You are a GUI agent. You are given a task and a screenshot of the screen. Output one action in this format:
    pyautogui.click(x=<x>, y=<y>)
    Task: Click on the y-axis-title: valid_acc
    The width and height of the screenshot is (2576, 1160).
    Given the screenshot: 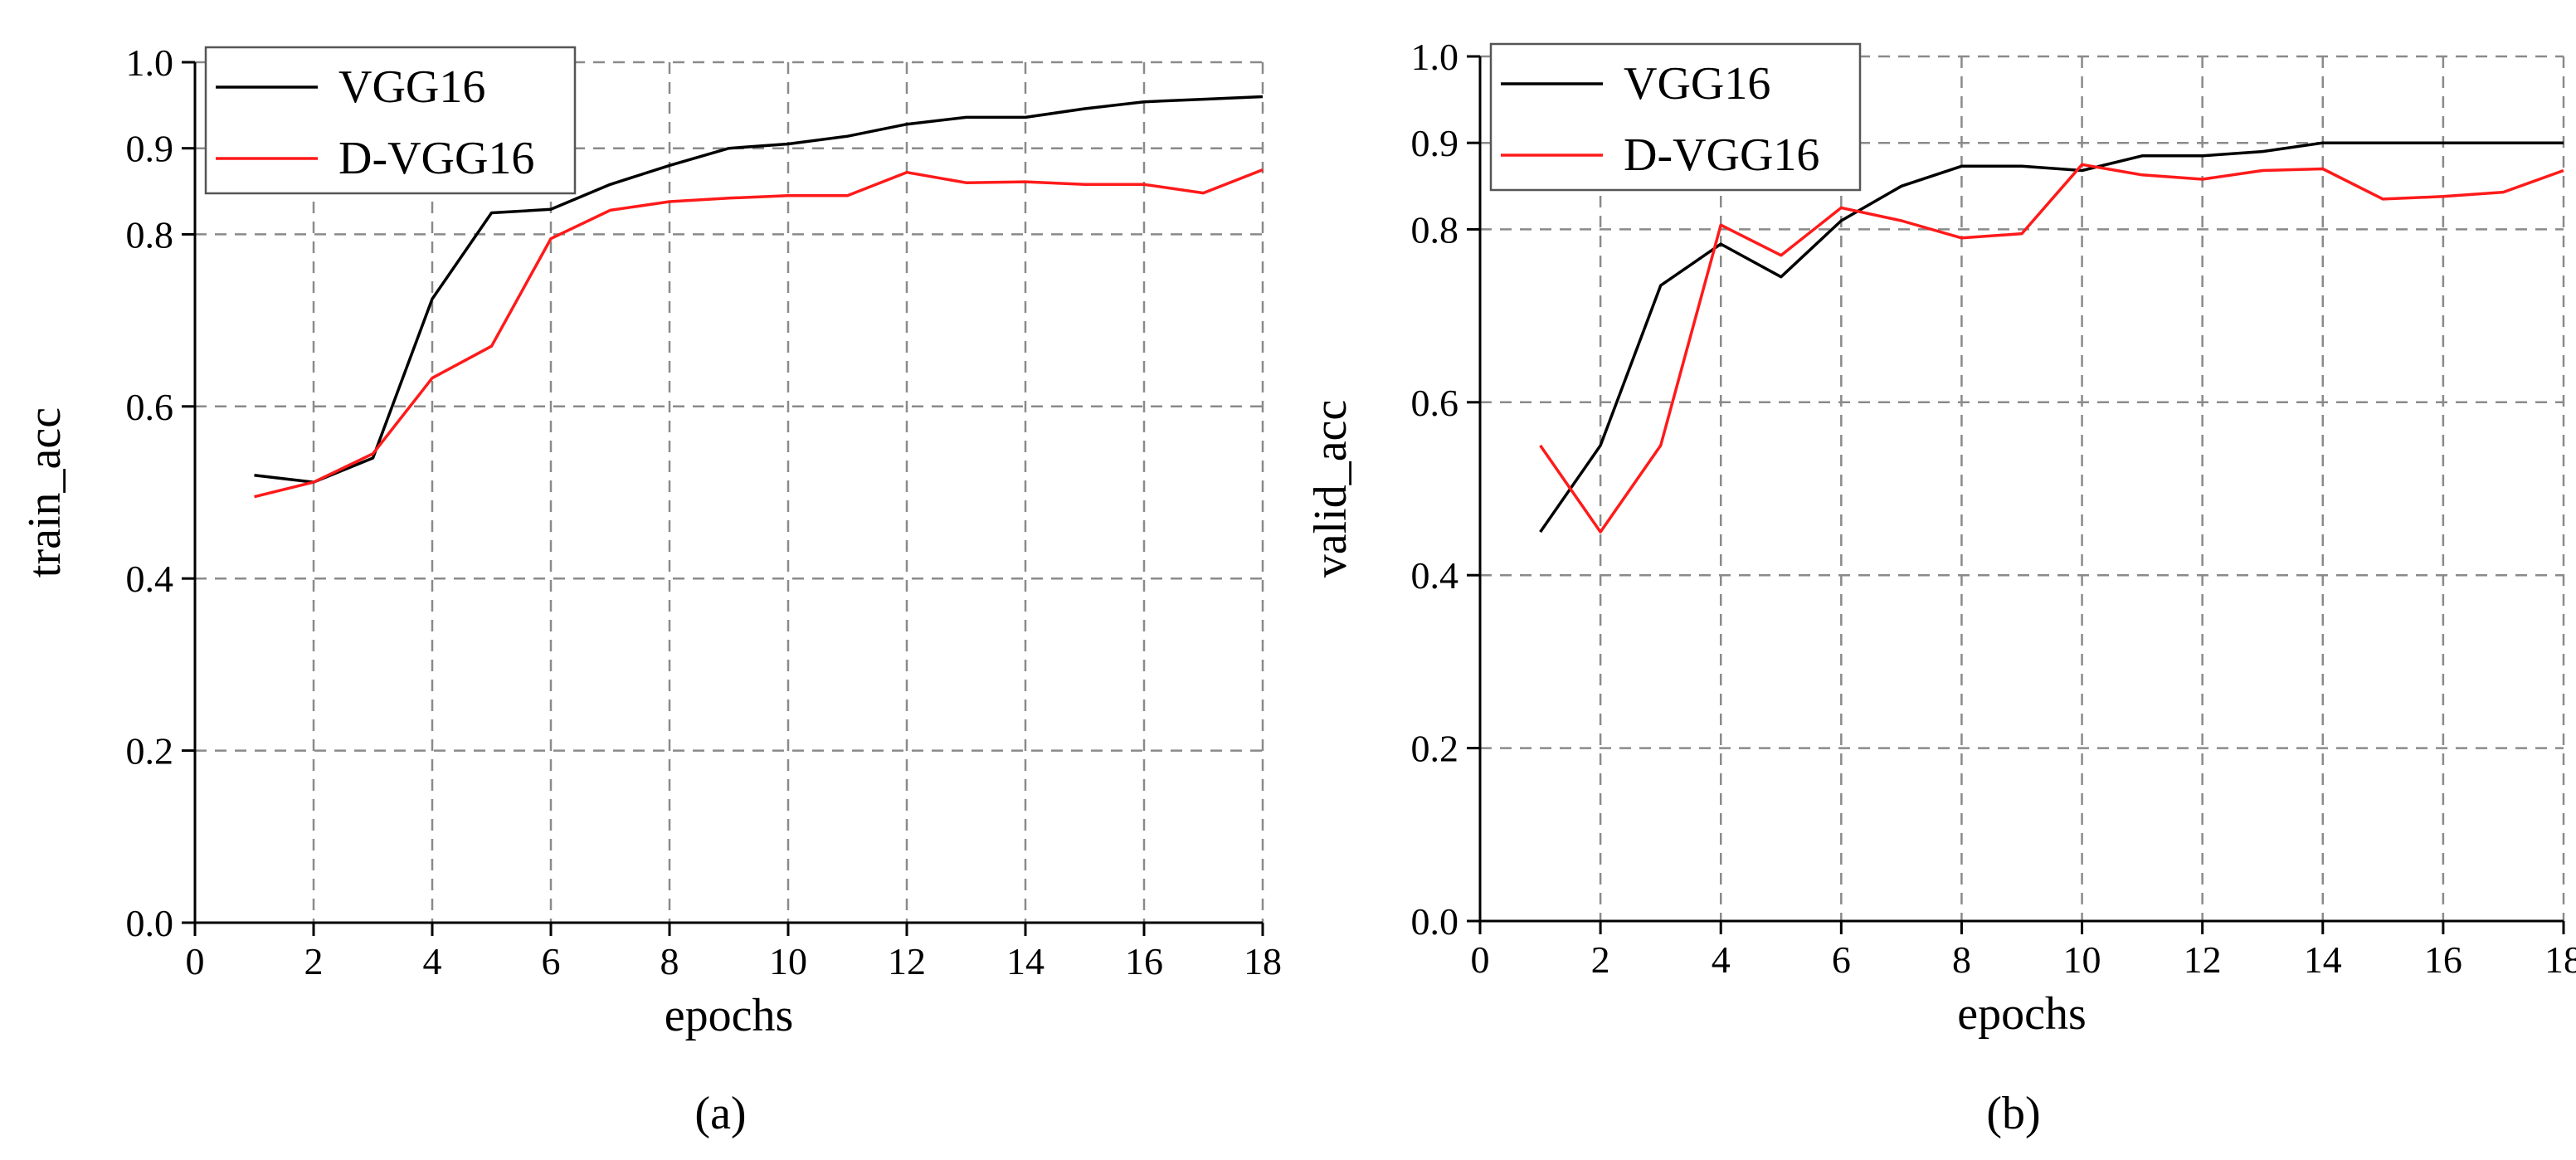 What is the action you would take?
    pyautogui.click(x=1330, y=489)
    